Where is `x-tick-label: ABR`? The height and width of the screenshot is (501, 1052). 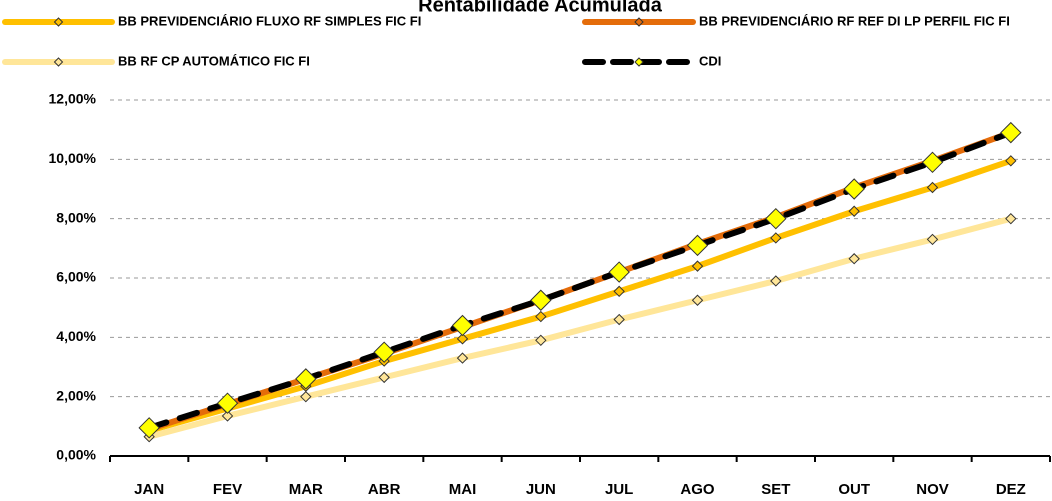
x-tick-label: ABR is located at coordinates (384, 489).